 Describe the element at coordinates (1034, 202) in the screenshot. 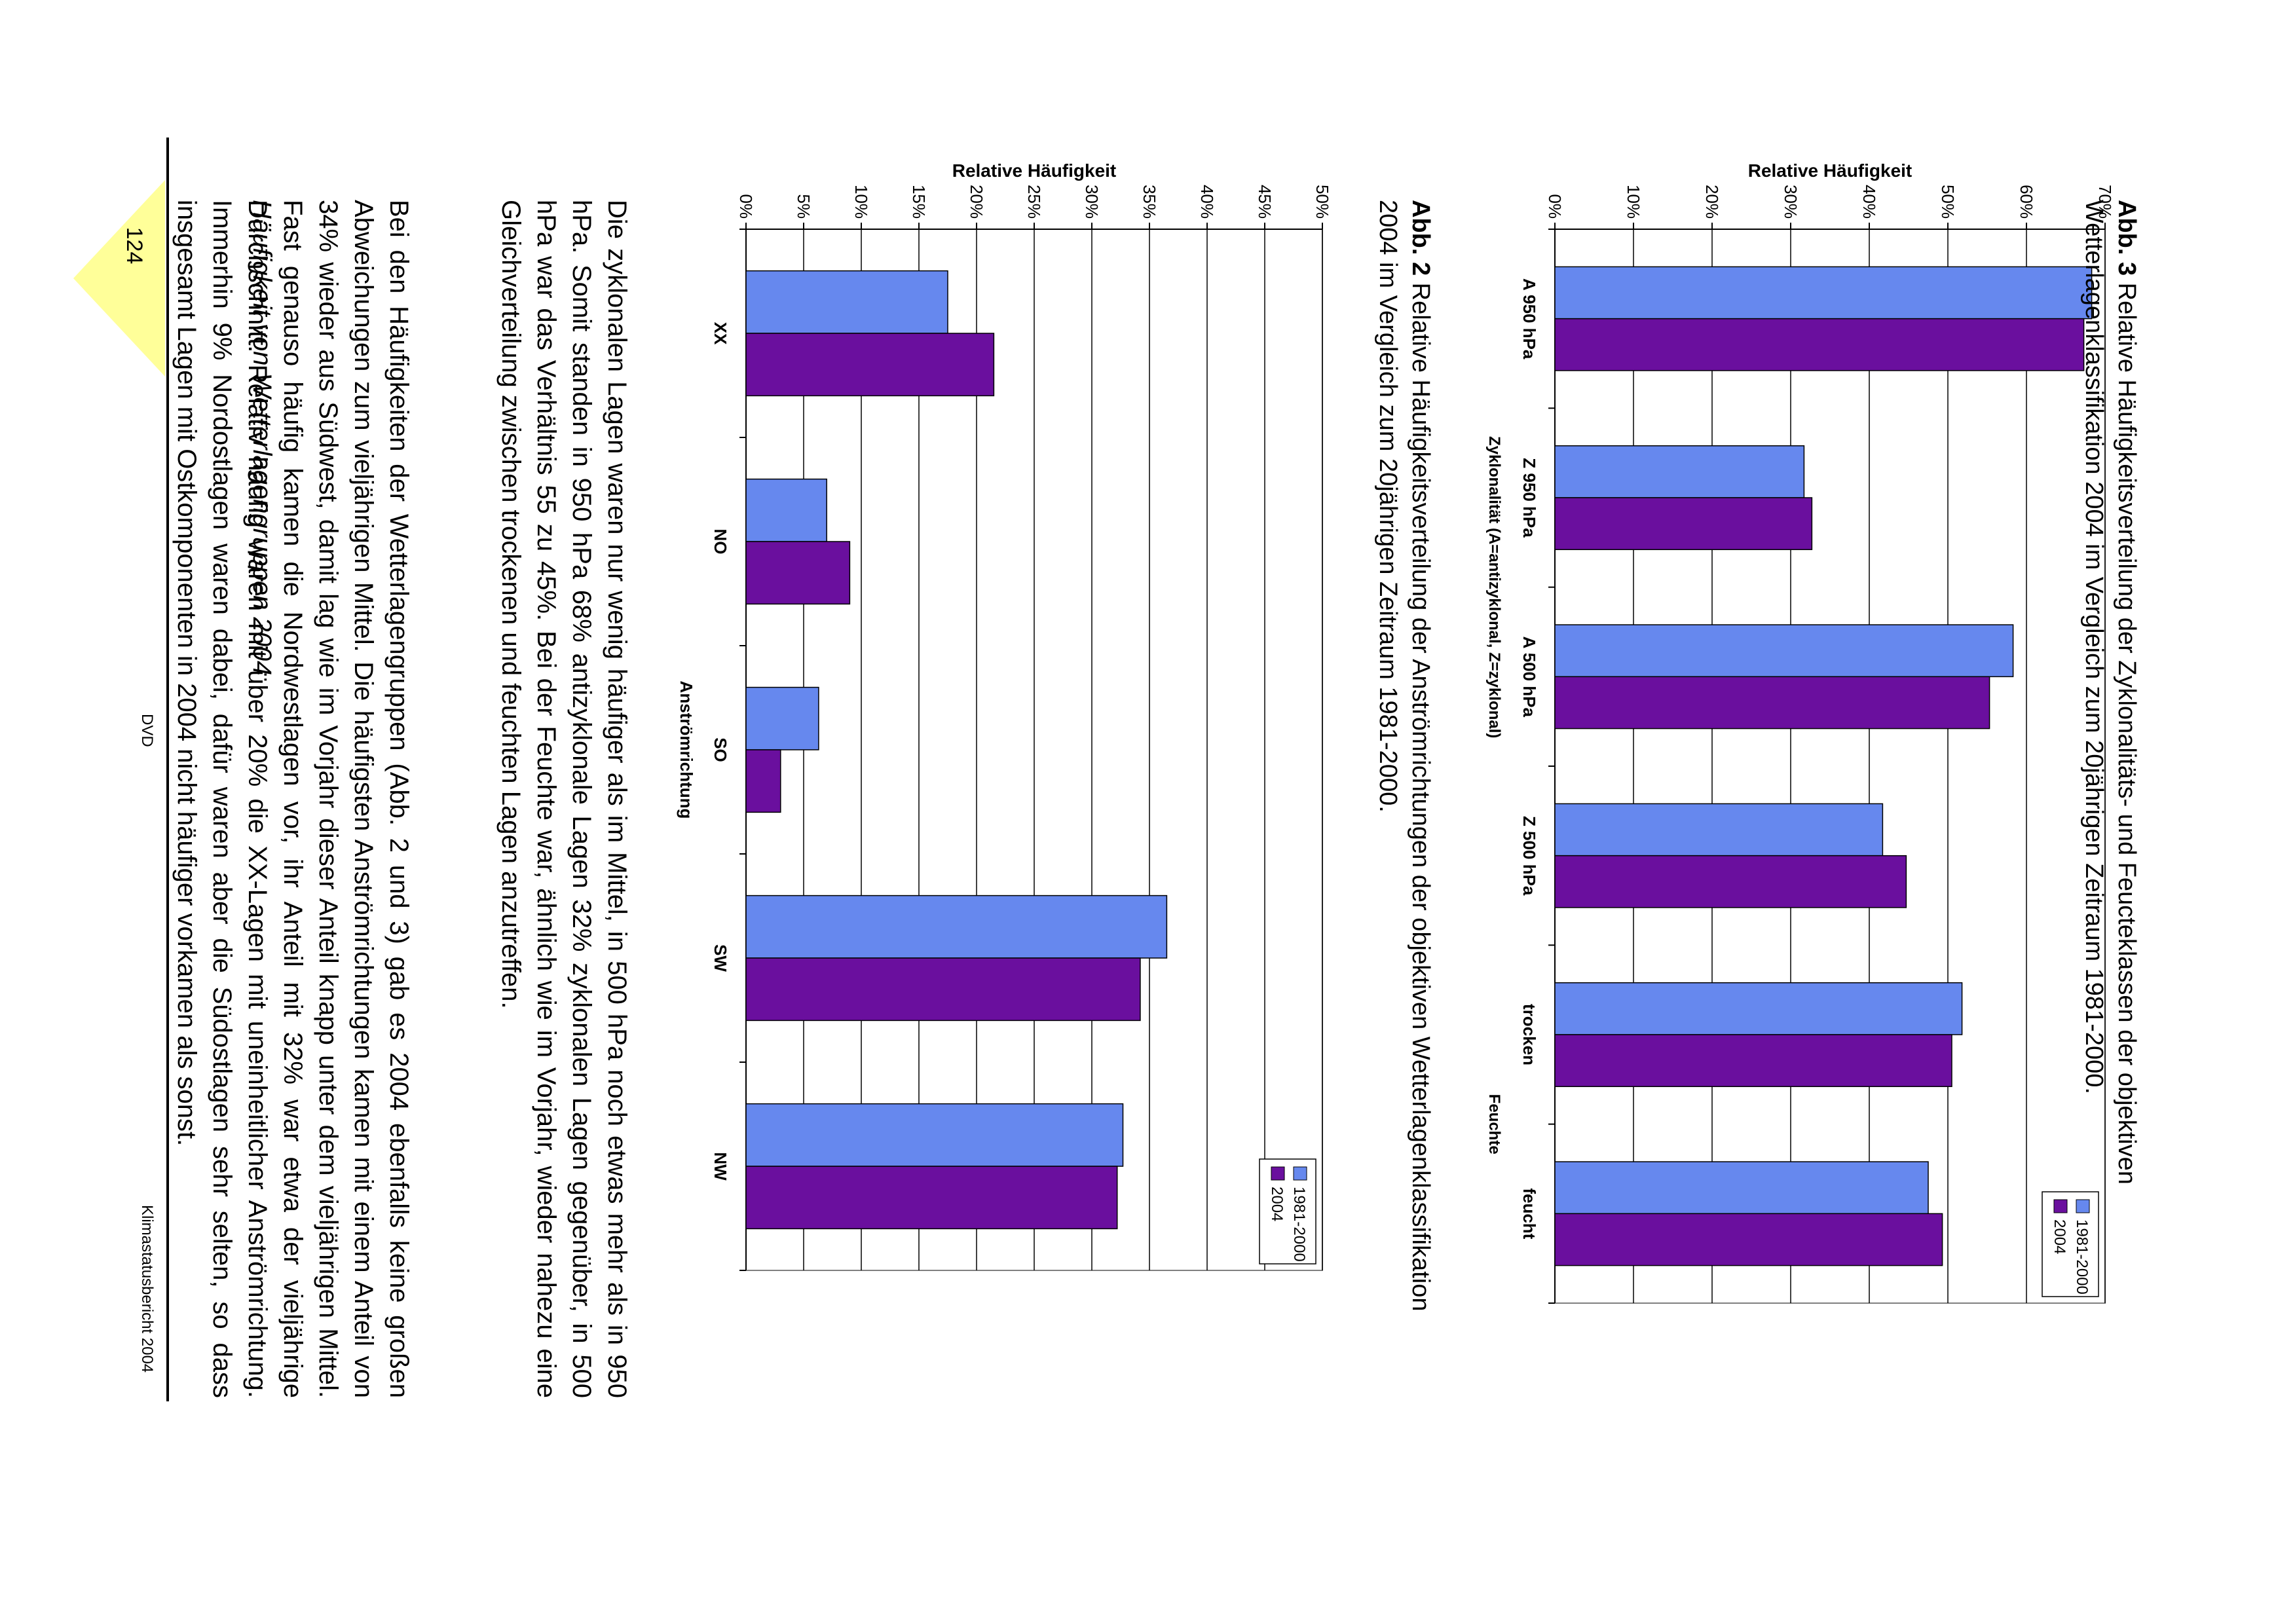

I see `y-tick-label: 25%` at that location.